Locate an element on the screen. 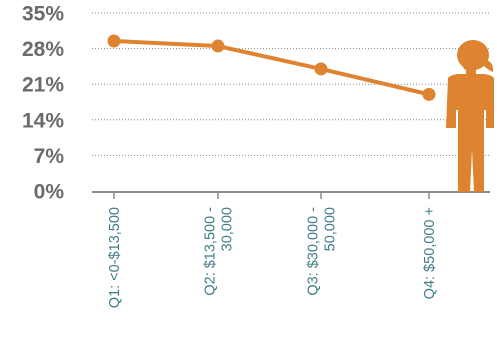 Image resolution: width=497 pixels, height=341 pixels. x-tick-label: Q1: <0-$13,500 is located at coordinates (115, 257).